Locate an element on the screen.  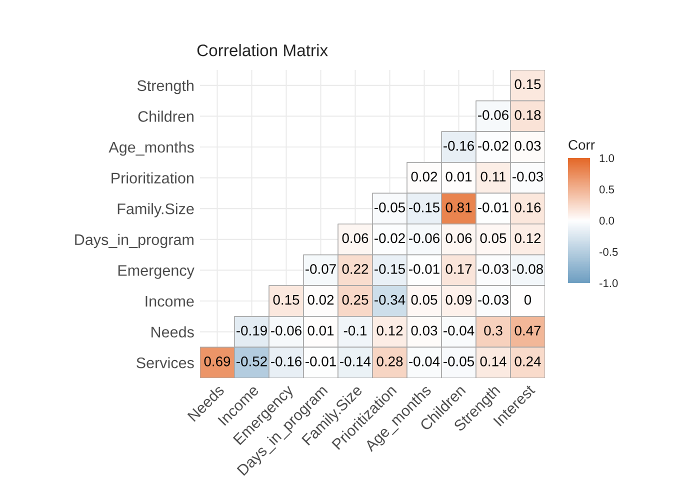
color-bar-label: 0.0 is located at coordinates (606, 220).